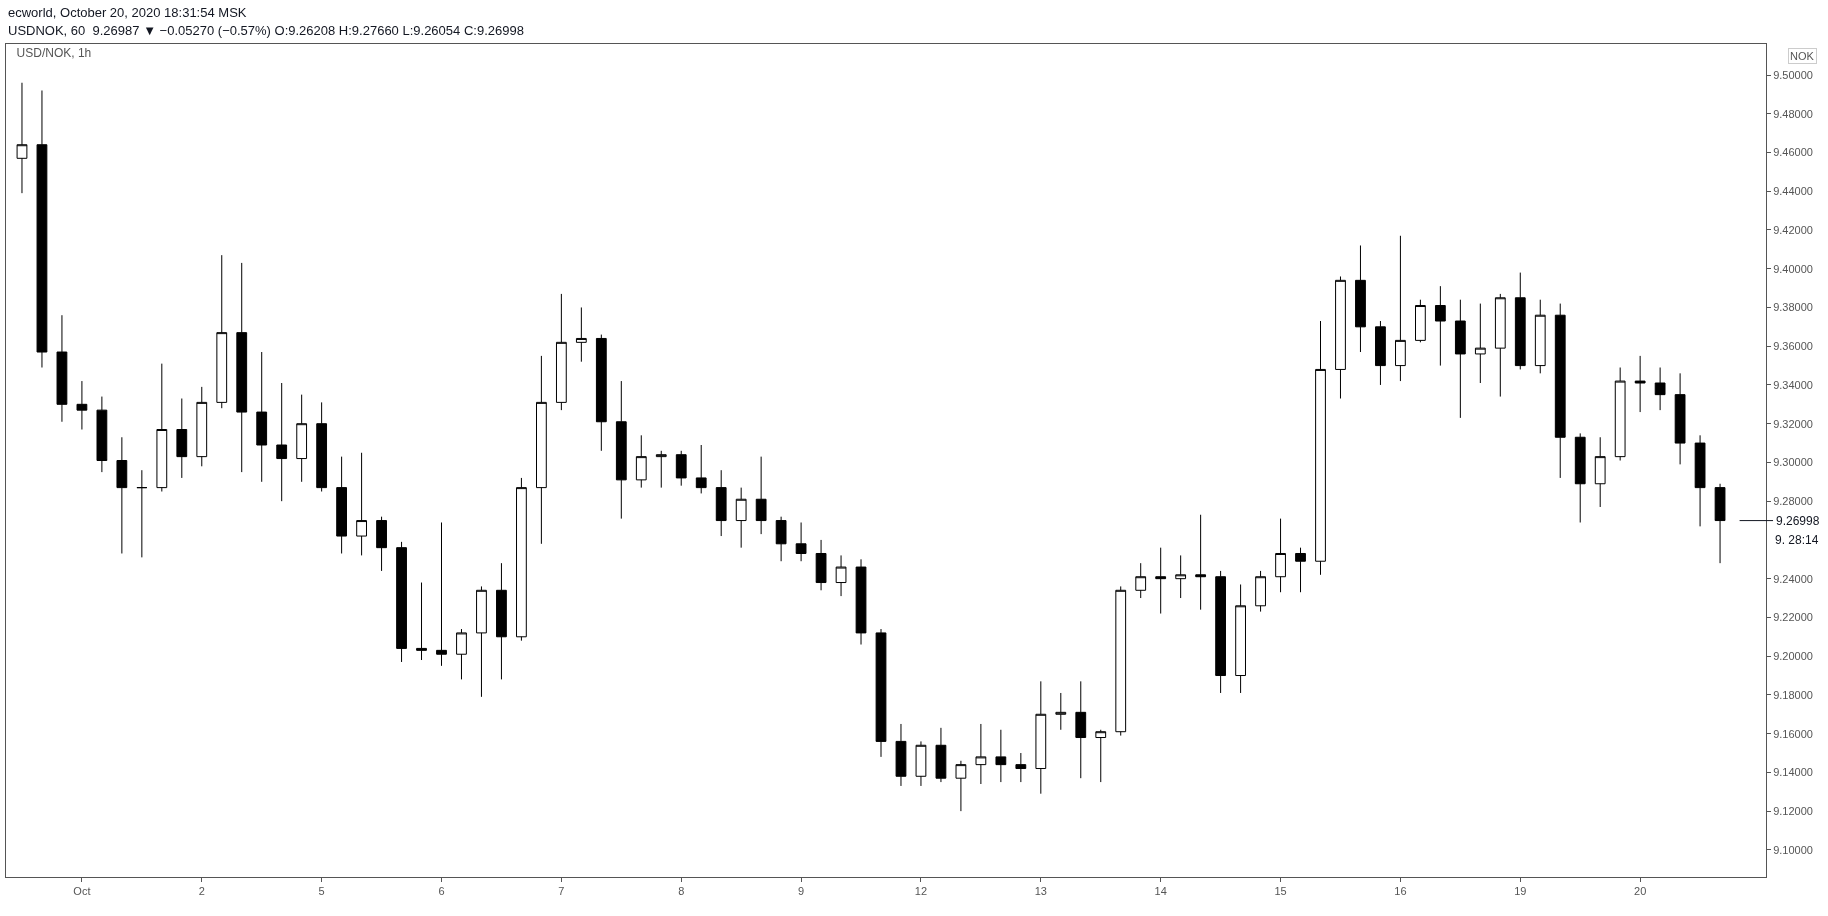  Describe the element at coordinates (1520, 891) in the screenshot. I see `x-tick-label: 19` at that location.